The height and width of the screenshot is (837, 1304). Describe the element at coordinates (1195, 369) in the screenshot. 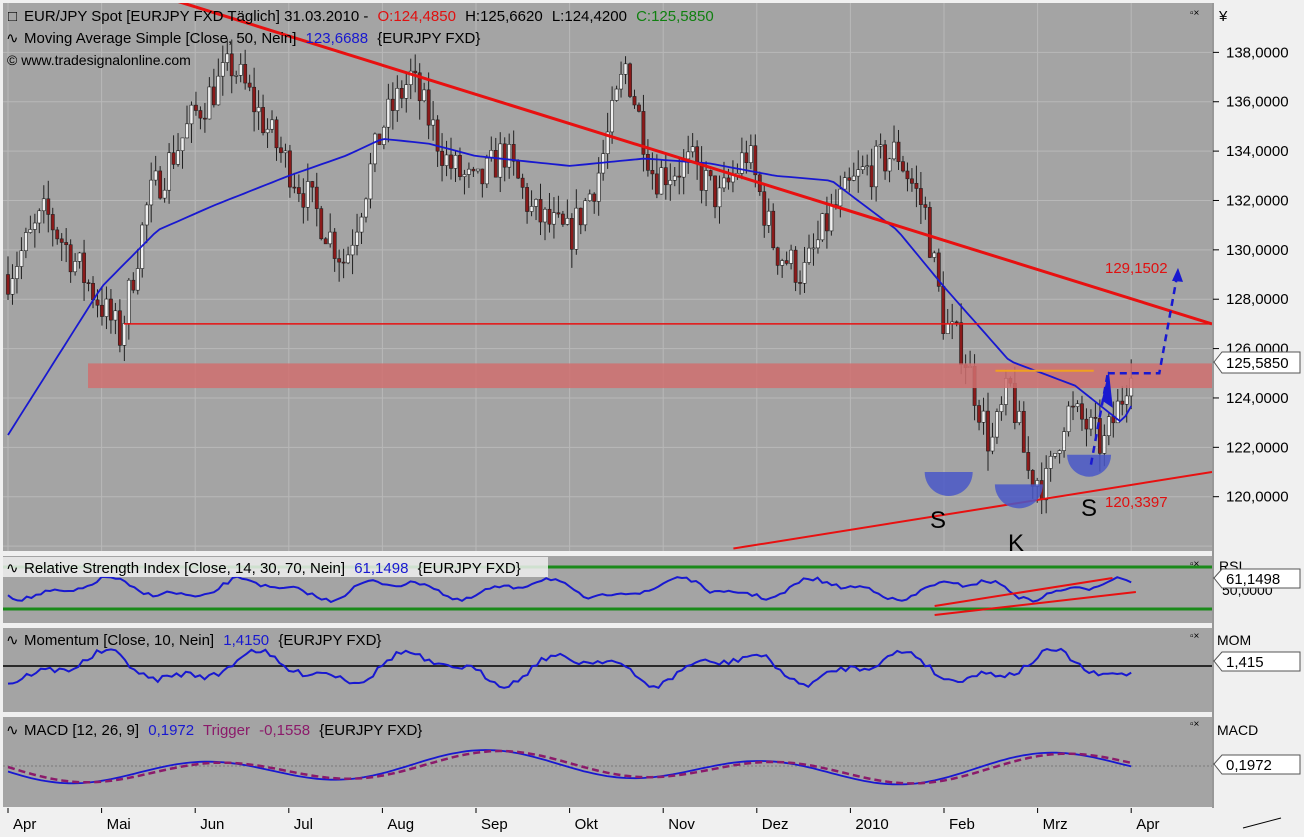

I see `panel-window-controls: ▫× ▫× ▫× ▫×` at that location.